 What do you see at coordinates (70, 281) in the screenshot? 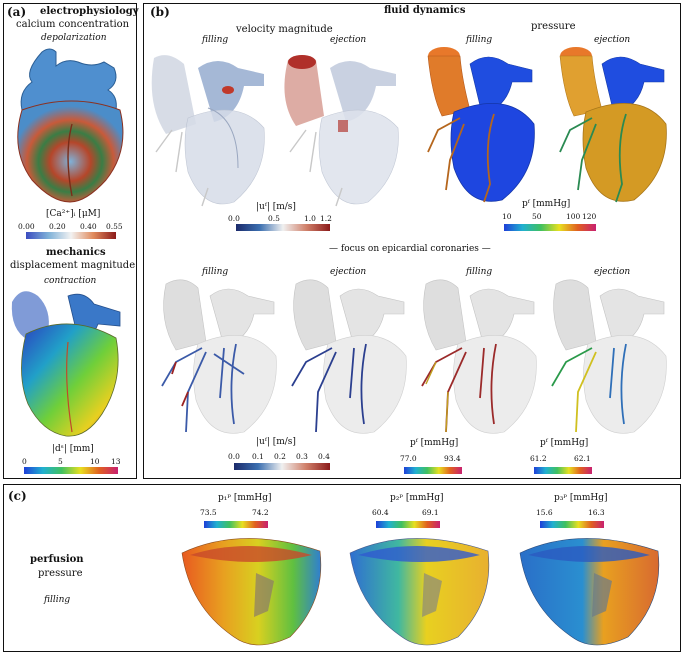
I see `mech-phase: contraction` at bounding box center [70, 281].